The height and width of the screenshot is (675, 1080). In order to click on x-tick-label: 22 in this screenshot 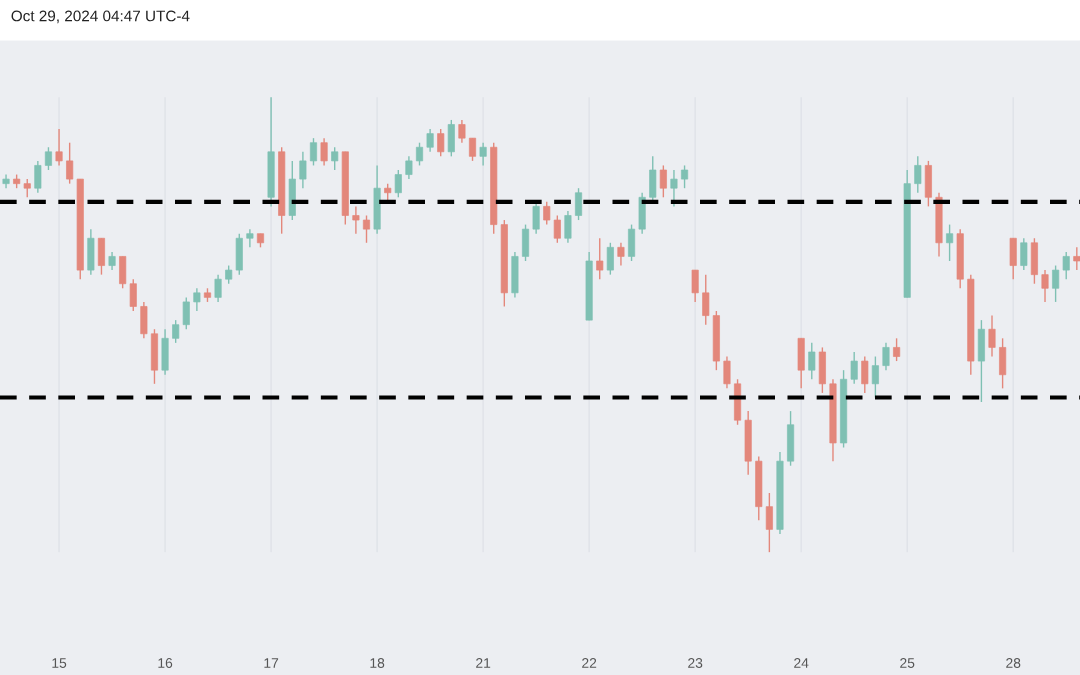, I will do `click(589, 663)`.